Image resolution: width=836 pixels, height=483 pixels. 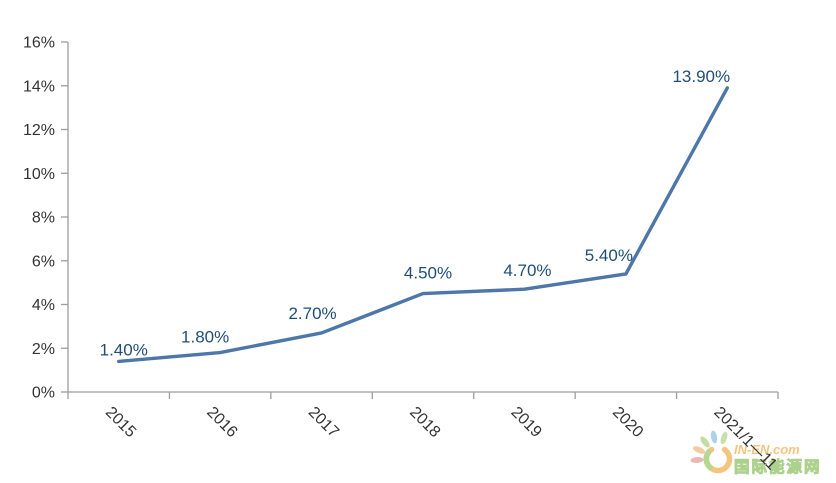 I want to click on data-label: 13.90%, so click(x=701, y=76).